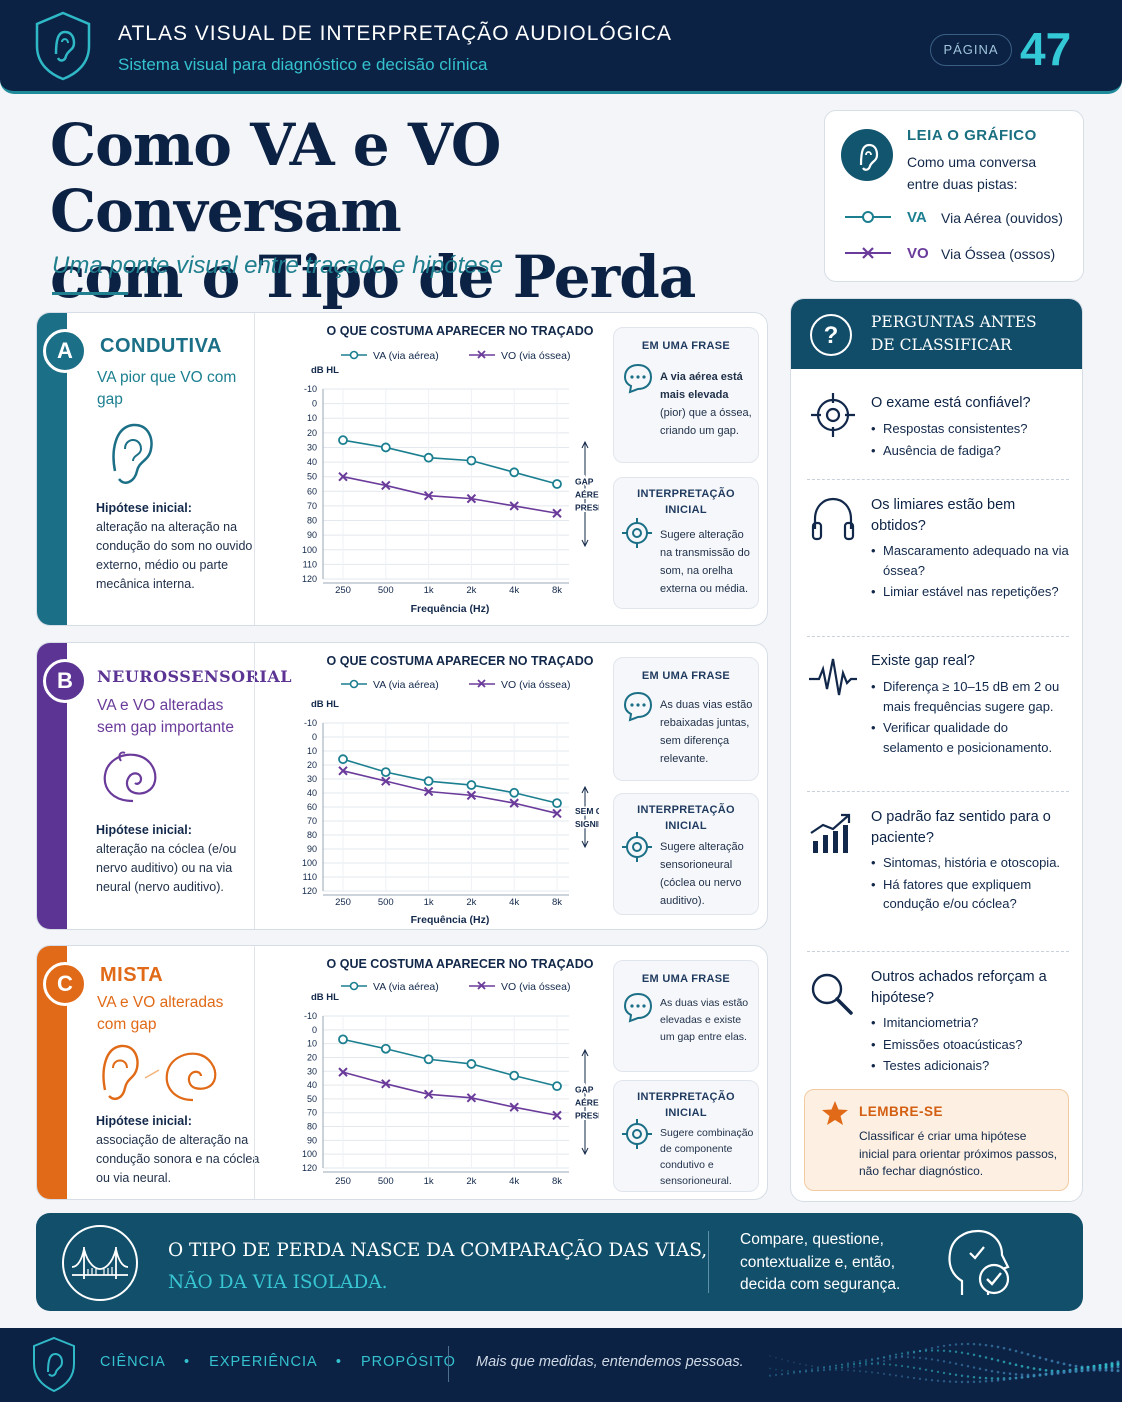  I want to click on legend-va-label: Via Aérea (ouvidos), so click(1002, 218).